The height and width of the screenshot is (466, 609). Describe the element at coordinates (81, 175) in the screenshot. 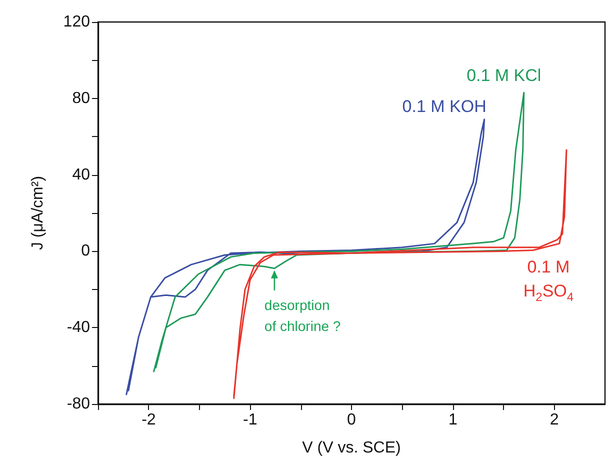

I see `y-tick-label: 40` at that location.